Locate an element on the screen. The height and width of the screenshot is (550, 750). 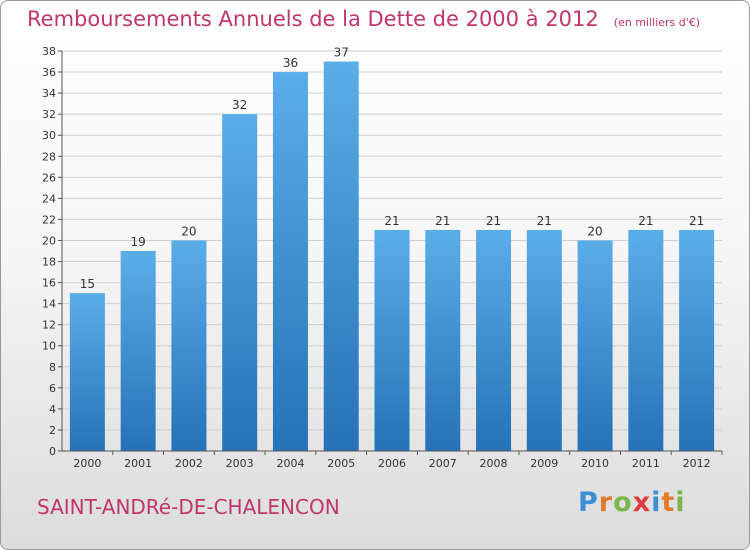
data-label-2008: 21 is located at coordinates (493, 221).